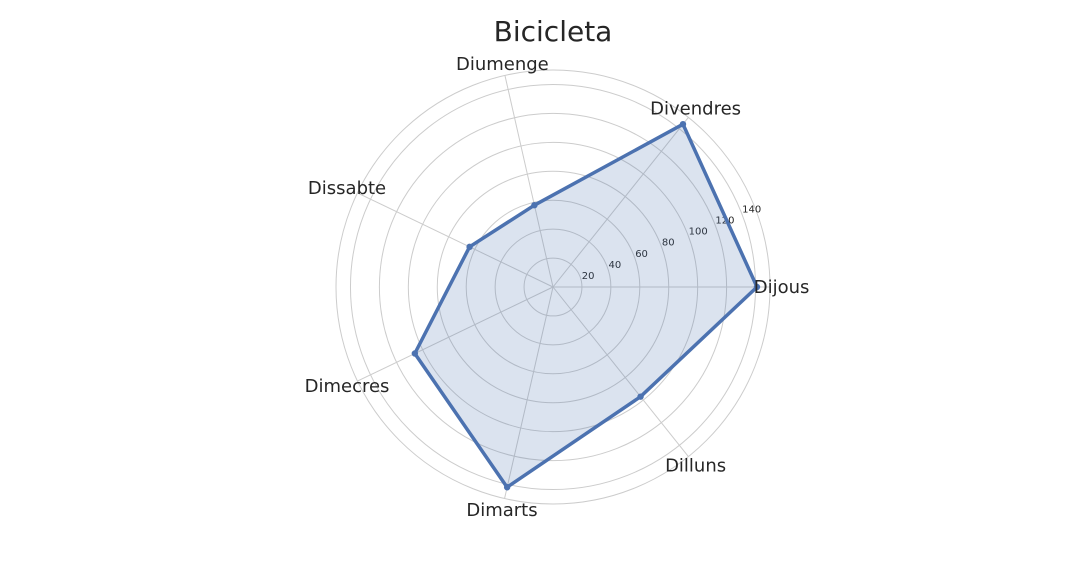 The width and height of the screenshot is (1080, 576). What do you see at coordinates (347, 188) in the screenshot?
I see `category-label: Dissabte` at bounding box center [347, 188].